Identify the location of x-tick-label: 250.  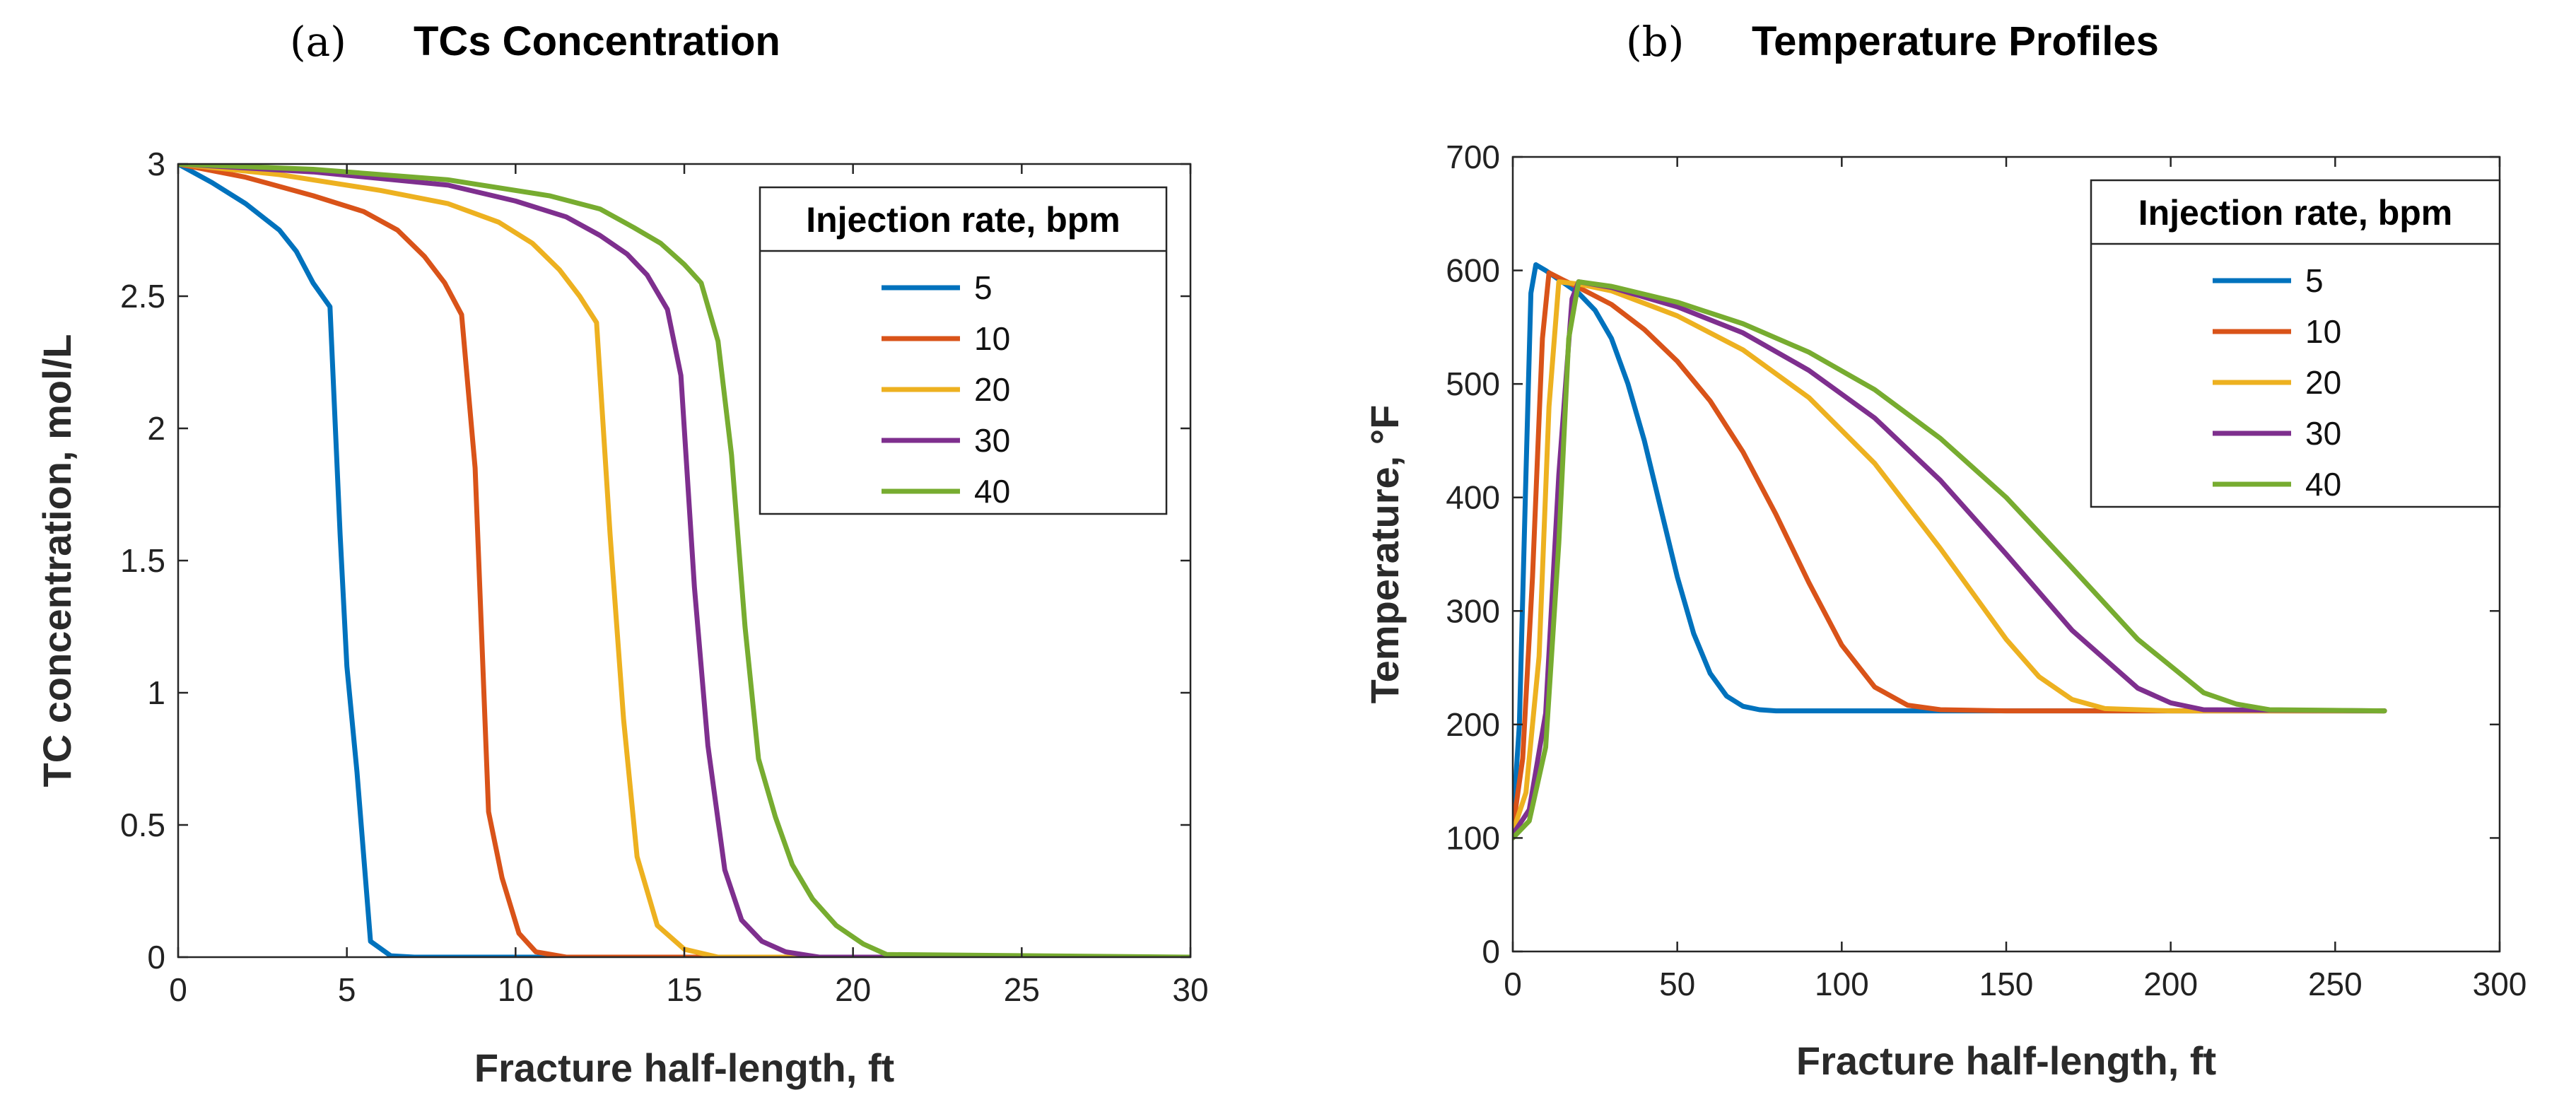
(2335, 984).